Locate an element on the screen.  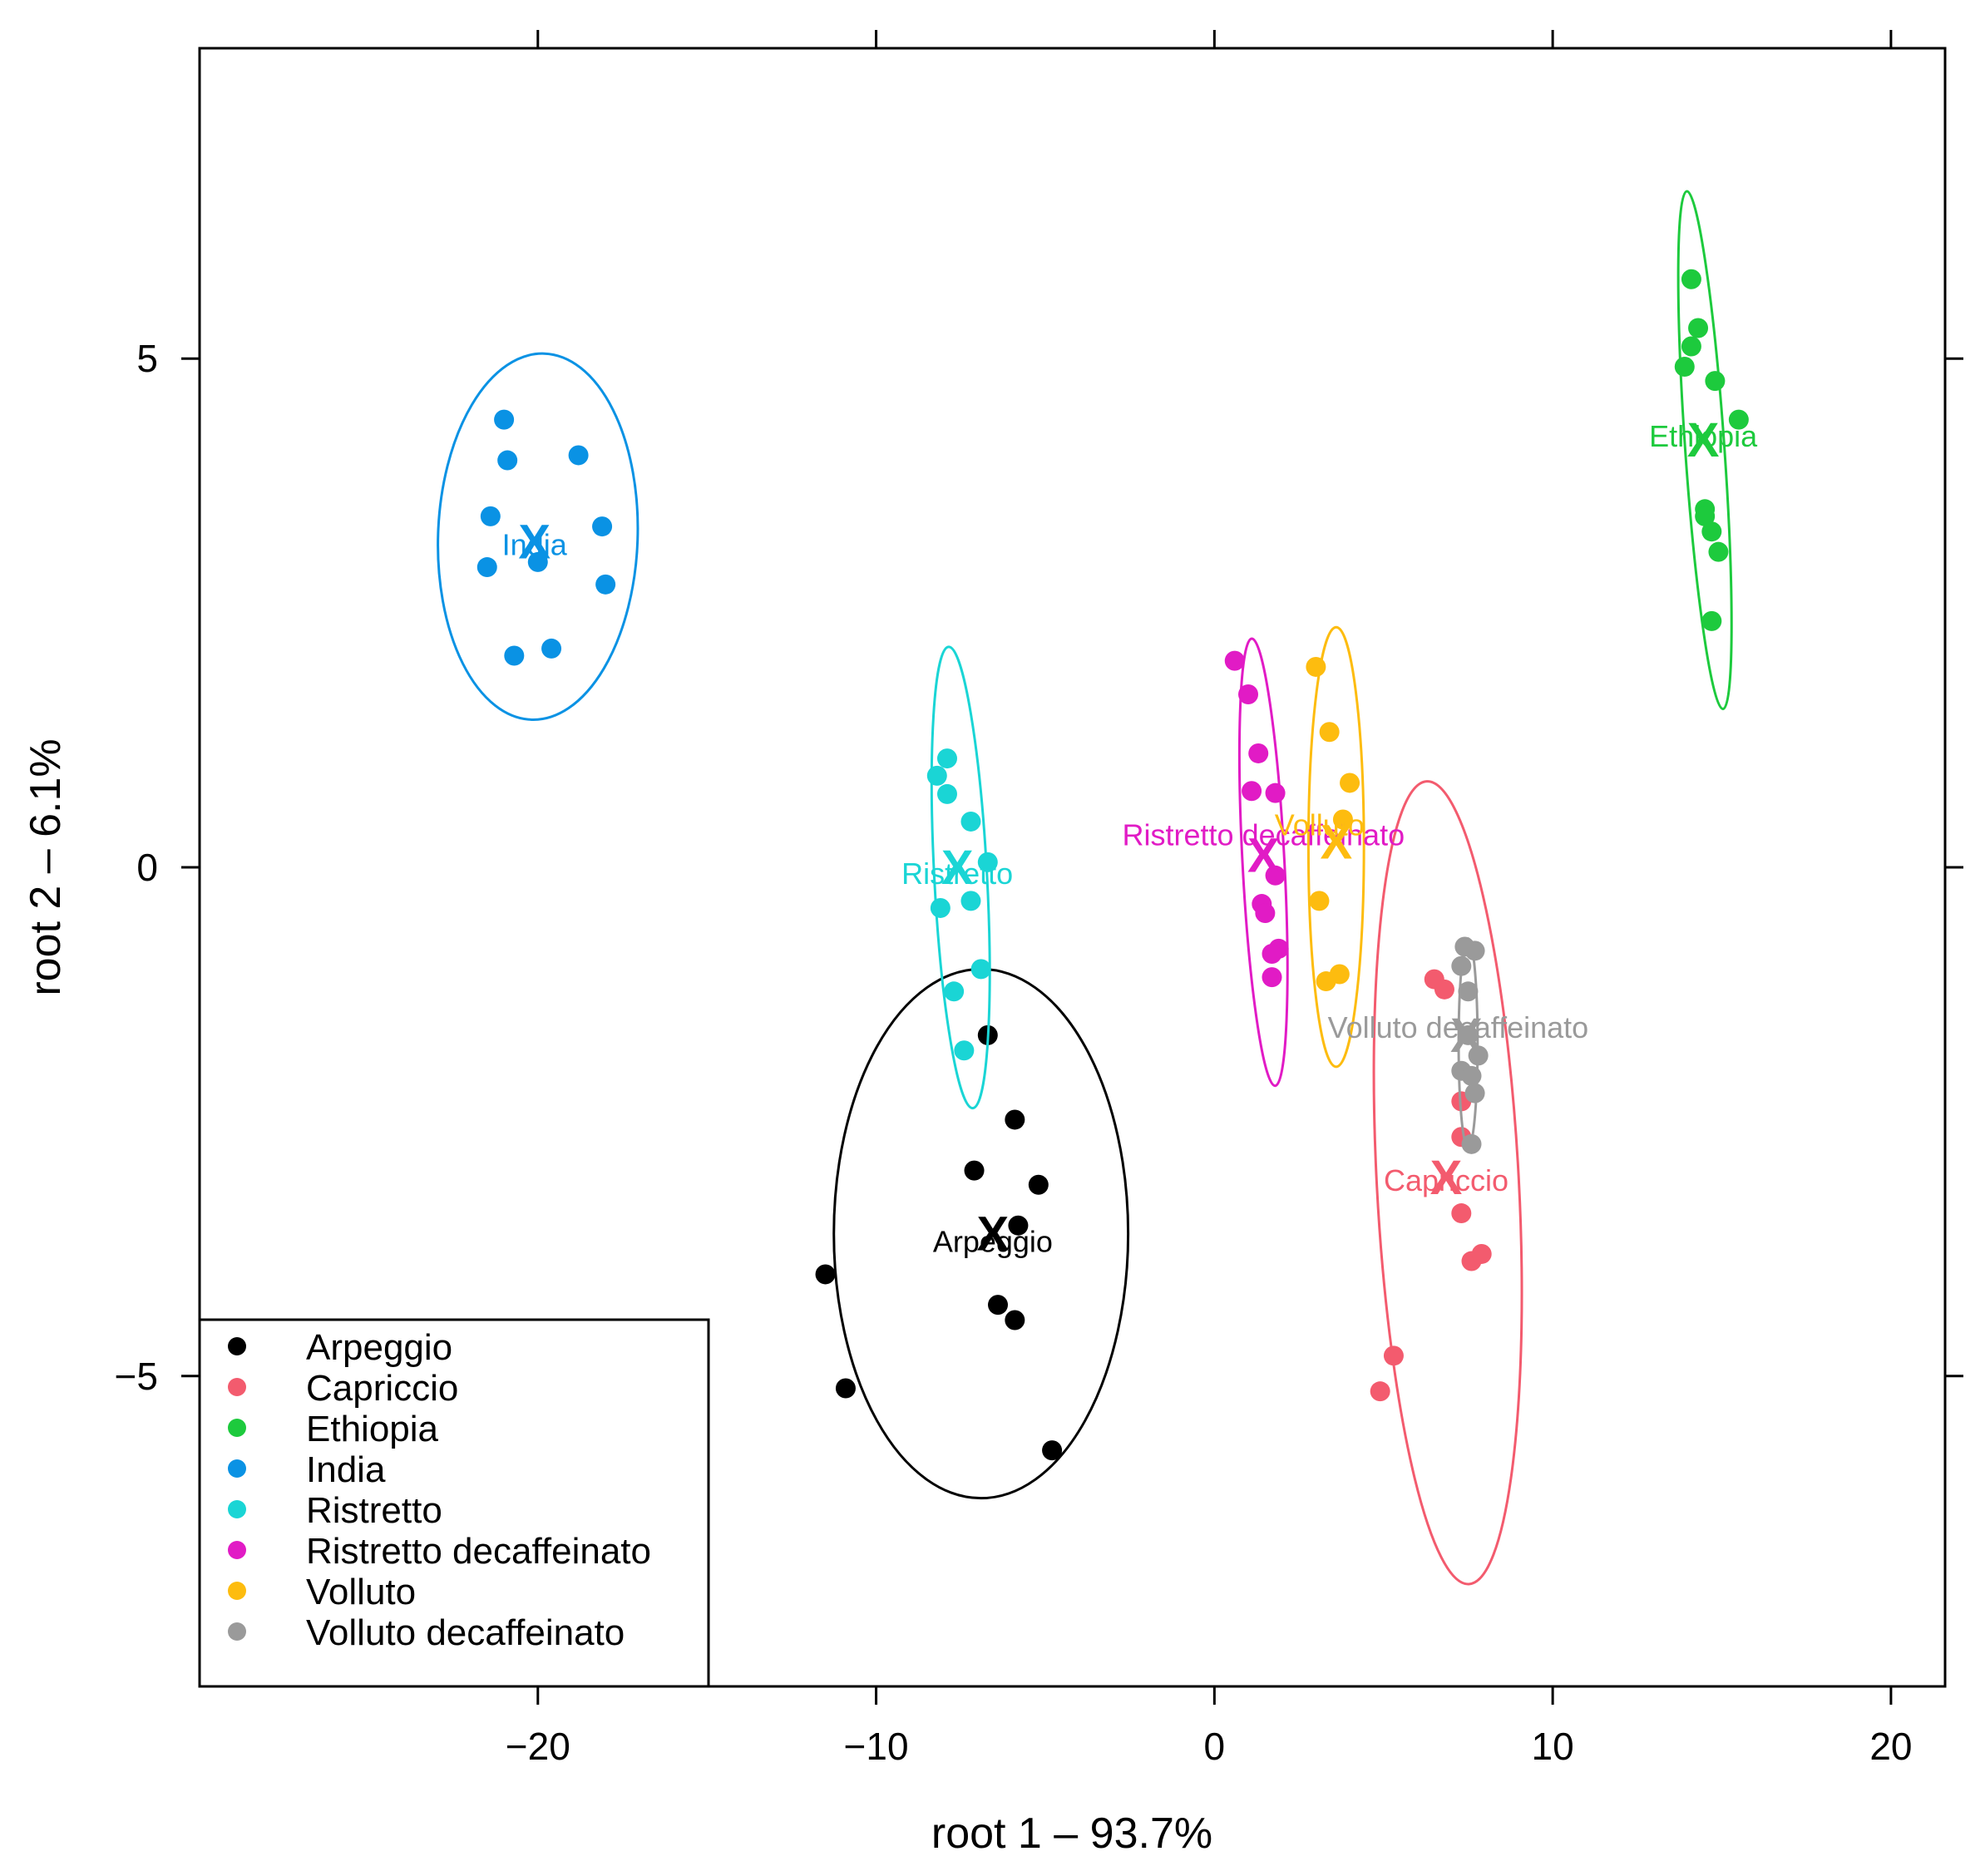
legend-marker-volluto-decaffeinato is located at coordinates (237, 1631).